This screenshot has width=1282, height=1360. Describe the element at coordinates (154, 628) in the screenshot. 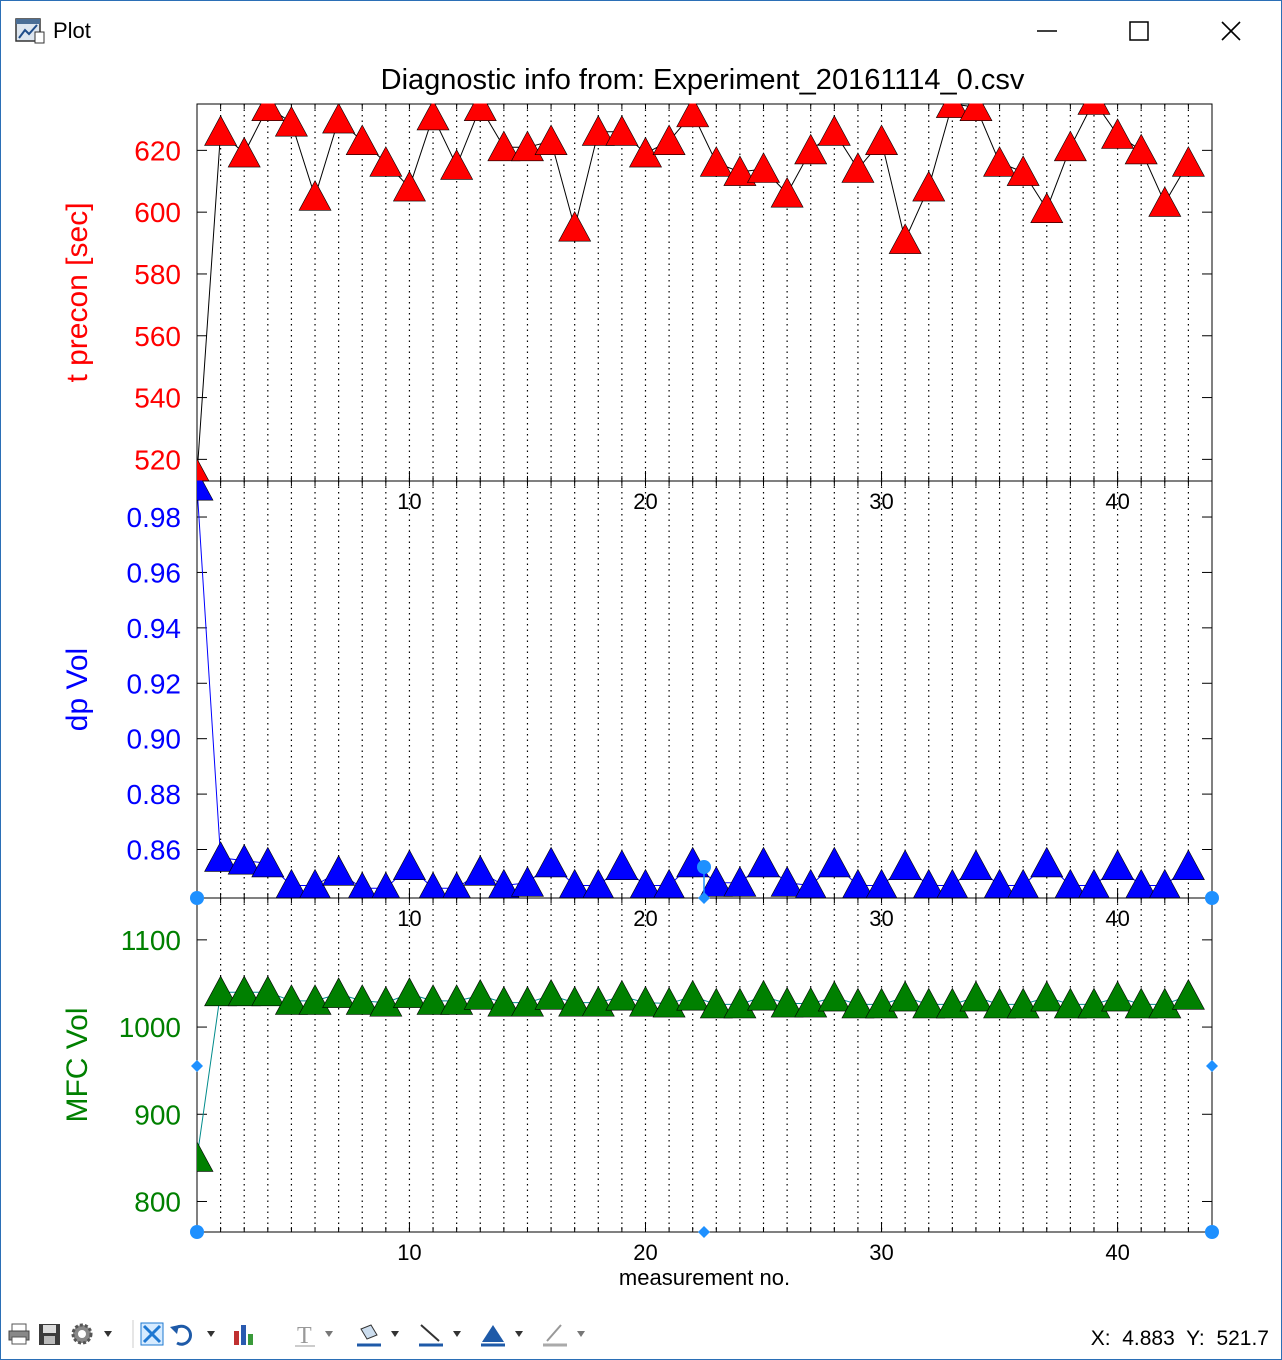

I see `y-tick-label: 0.94` at that location.